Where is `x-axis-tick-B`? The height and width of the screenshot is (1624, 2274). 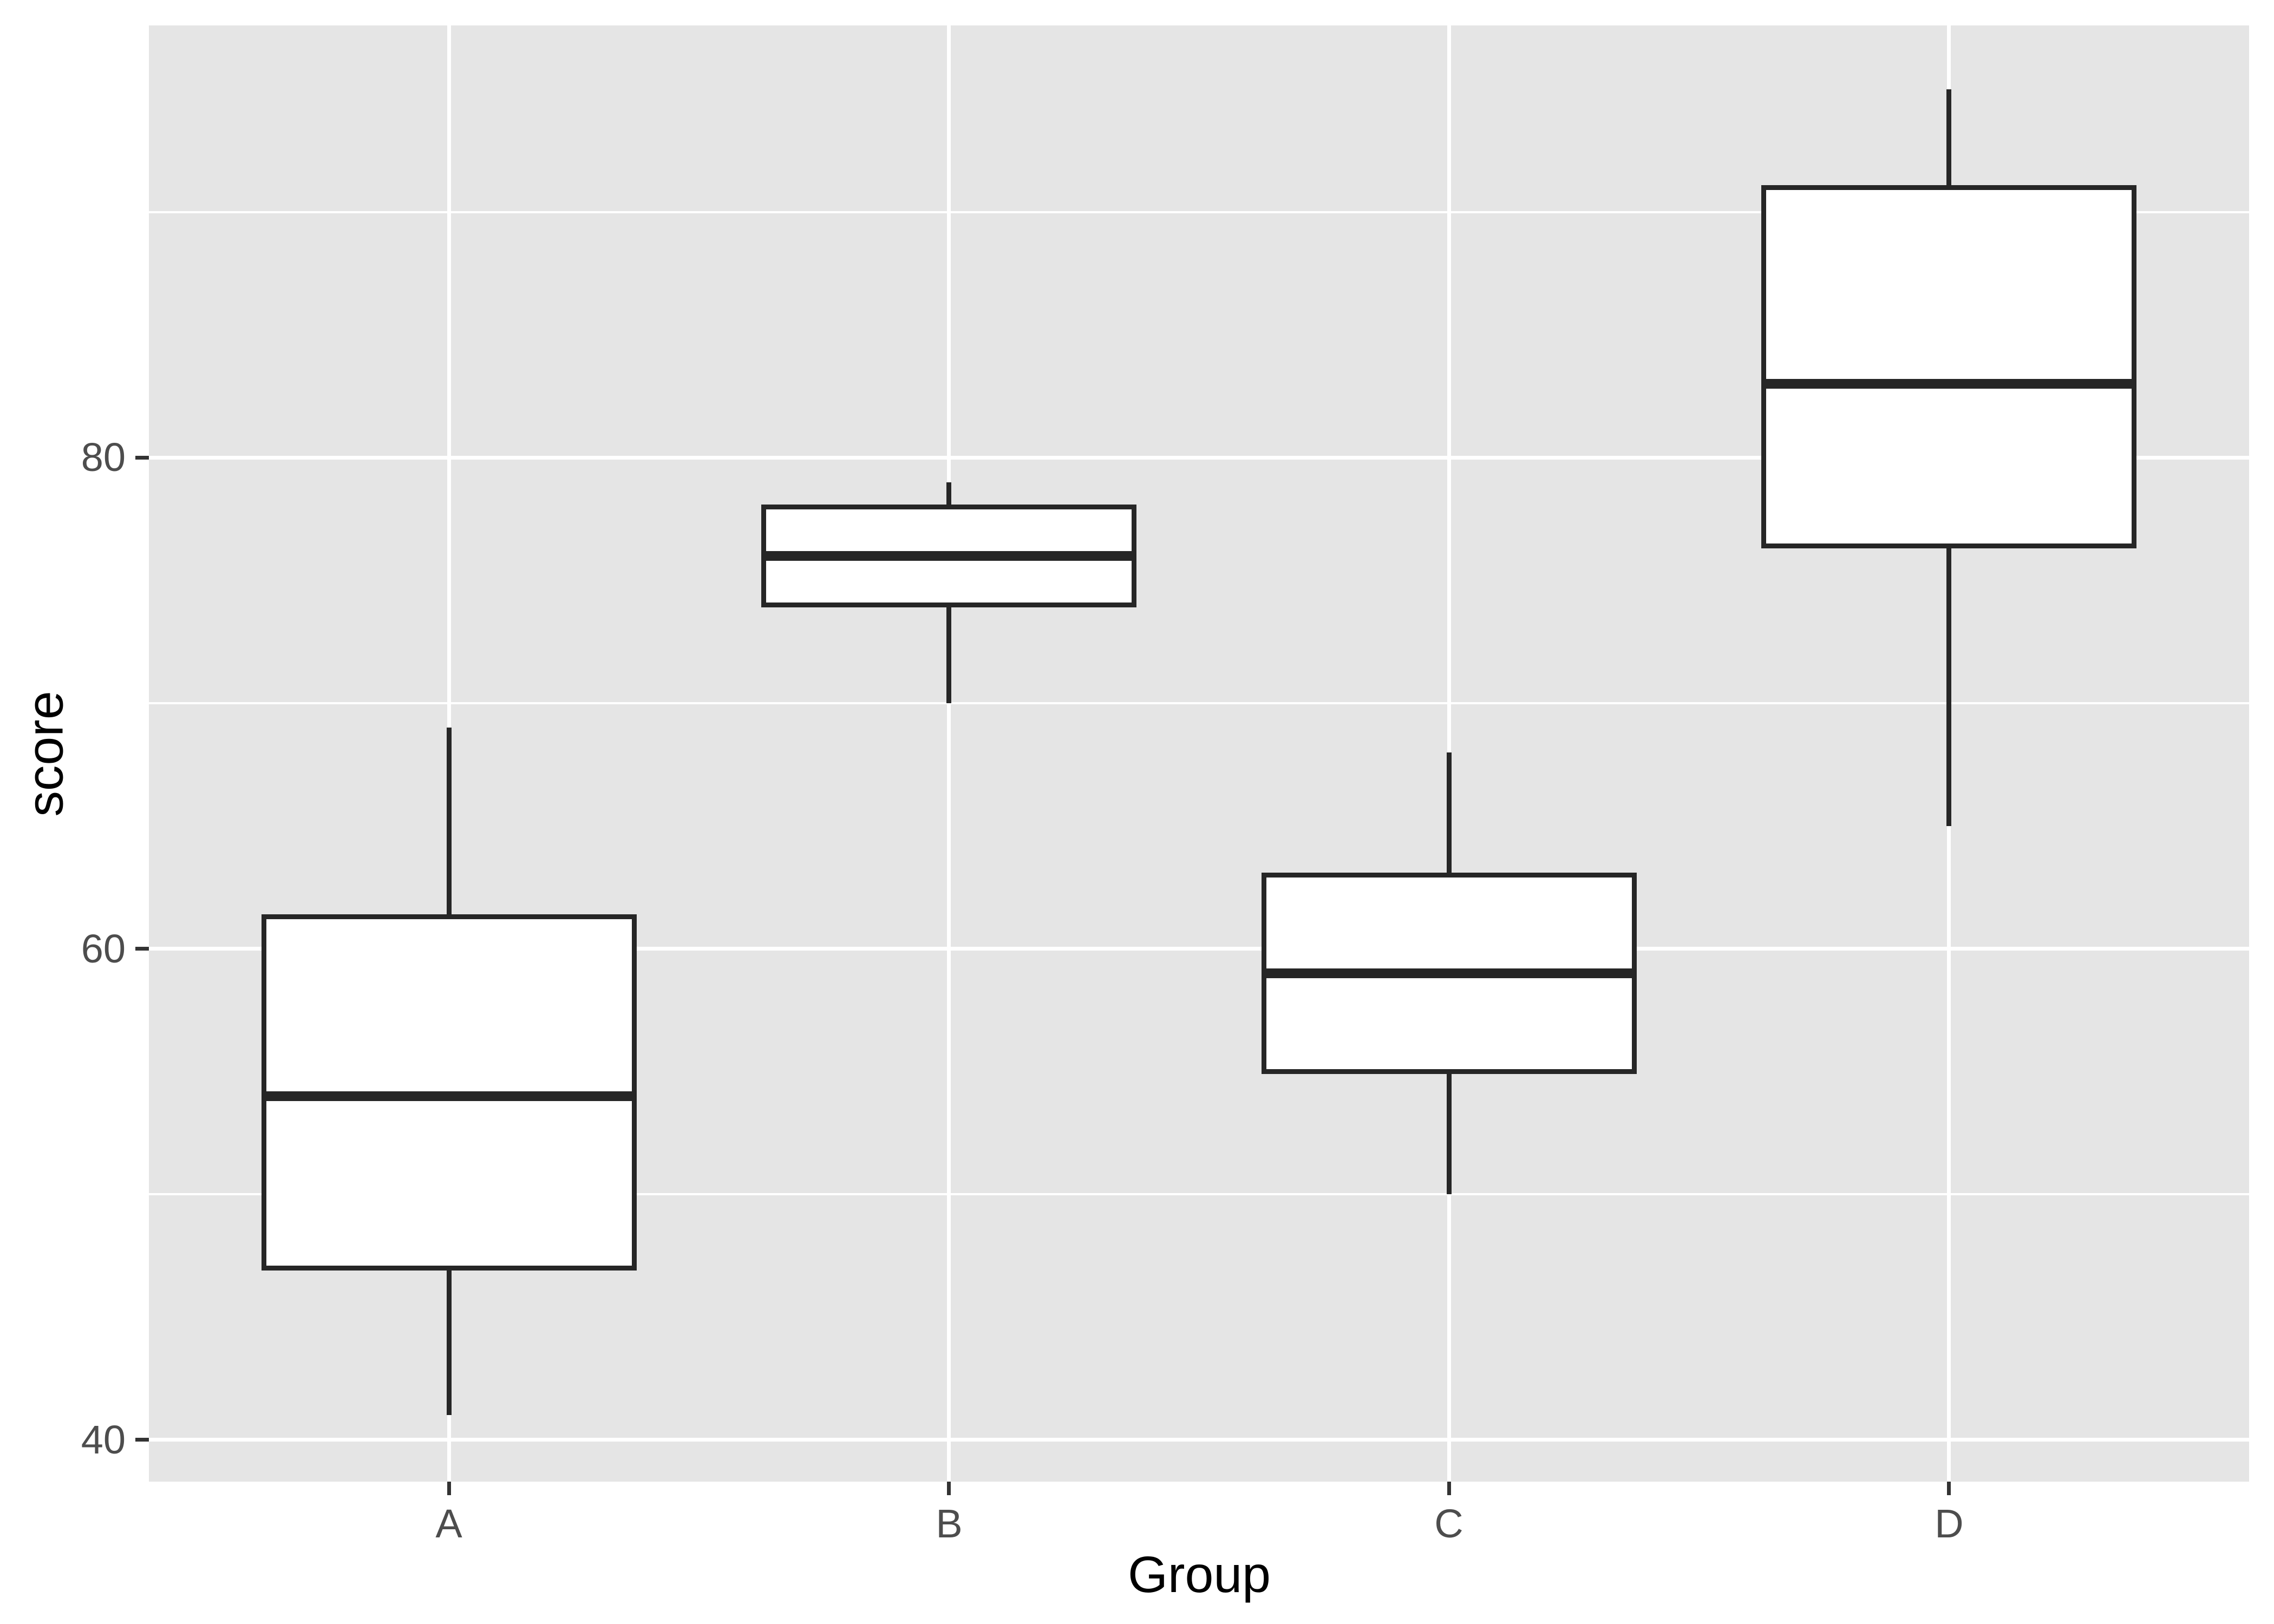
x-axis-tick-B is located at coordinates (949, 1488).